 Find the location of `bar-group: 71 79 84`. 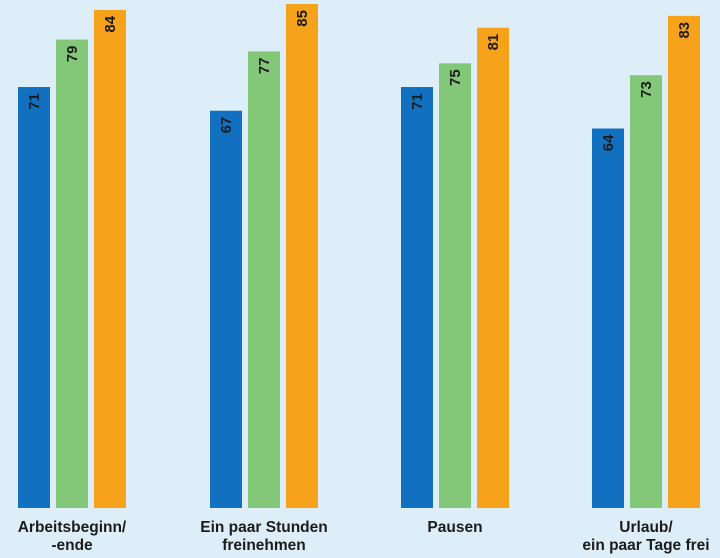

bar-group: 71 79 84 is located at coordinates (72, 259).